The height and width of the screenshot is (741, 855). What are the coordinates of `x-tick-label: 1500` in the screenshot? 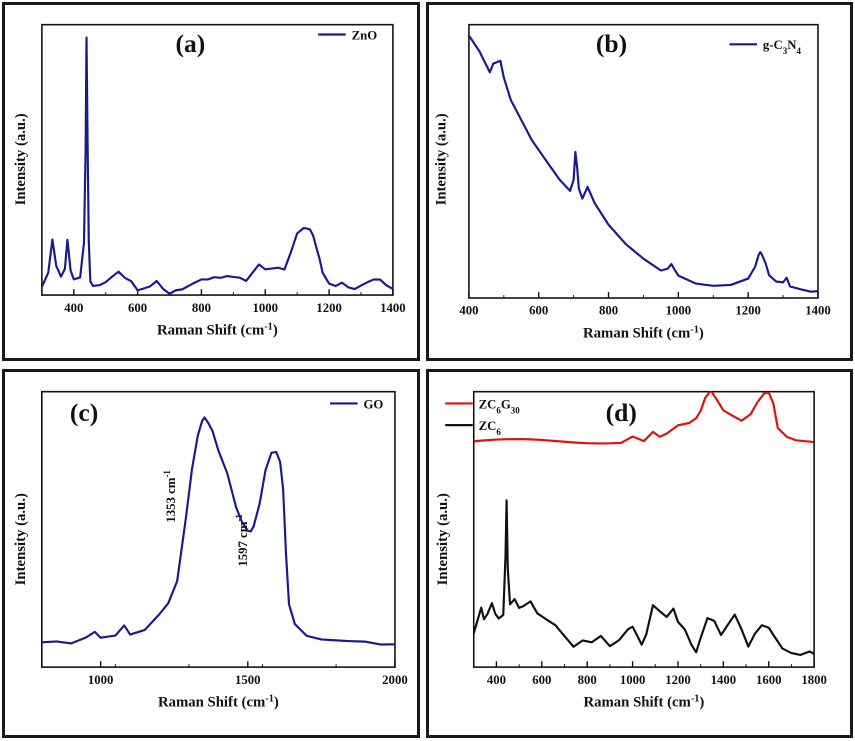 It's located at (248, 680).